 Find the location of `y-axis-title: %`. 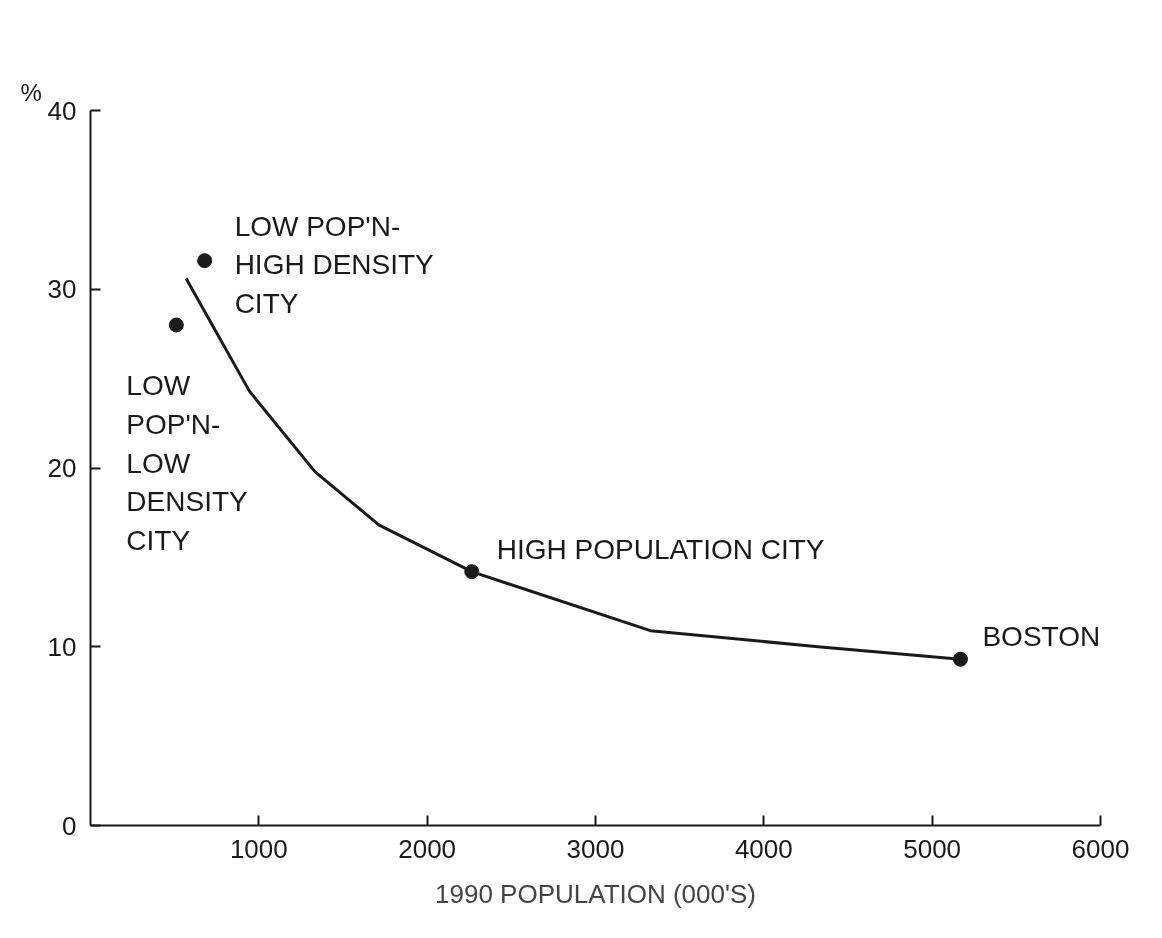

y-axis-title: % is located at coordinates (31, 92).